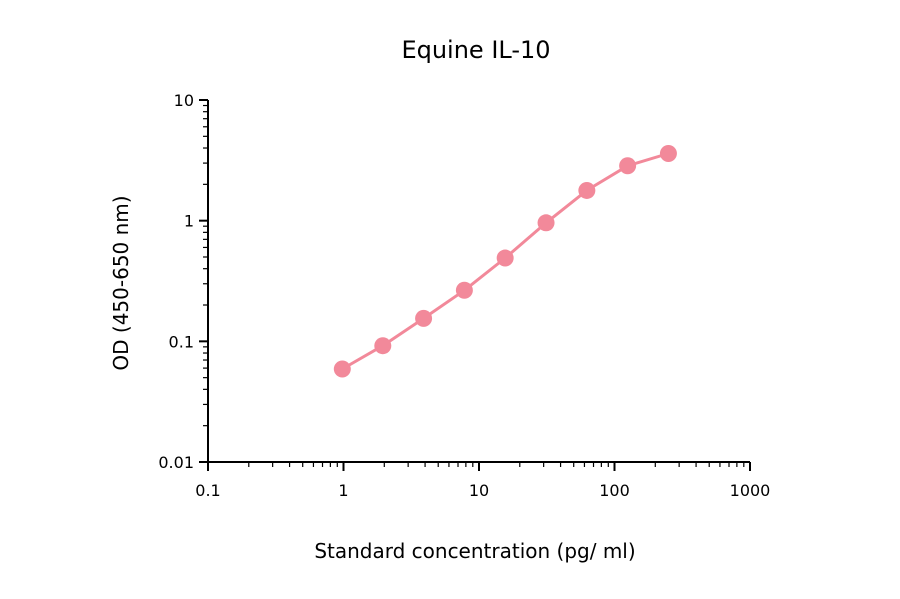  What do you see at coordinates (474, 551) in the screenshot?
I see `x-axis-label: Standard concentration (pg/ ml)` at bounding box center [474, 551].